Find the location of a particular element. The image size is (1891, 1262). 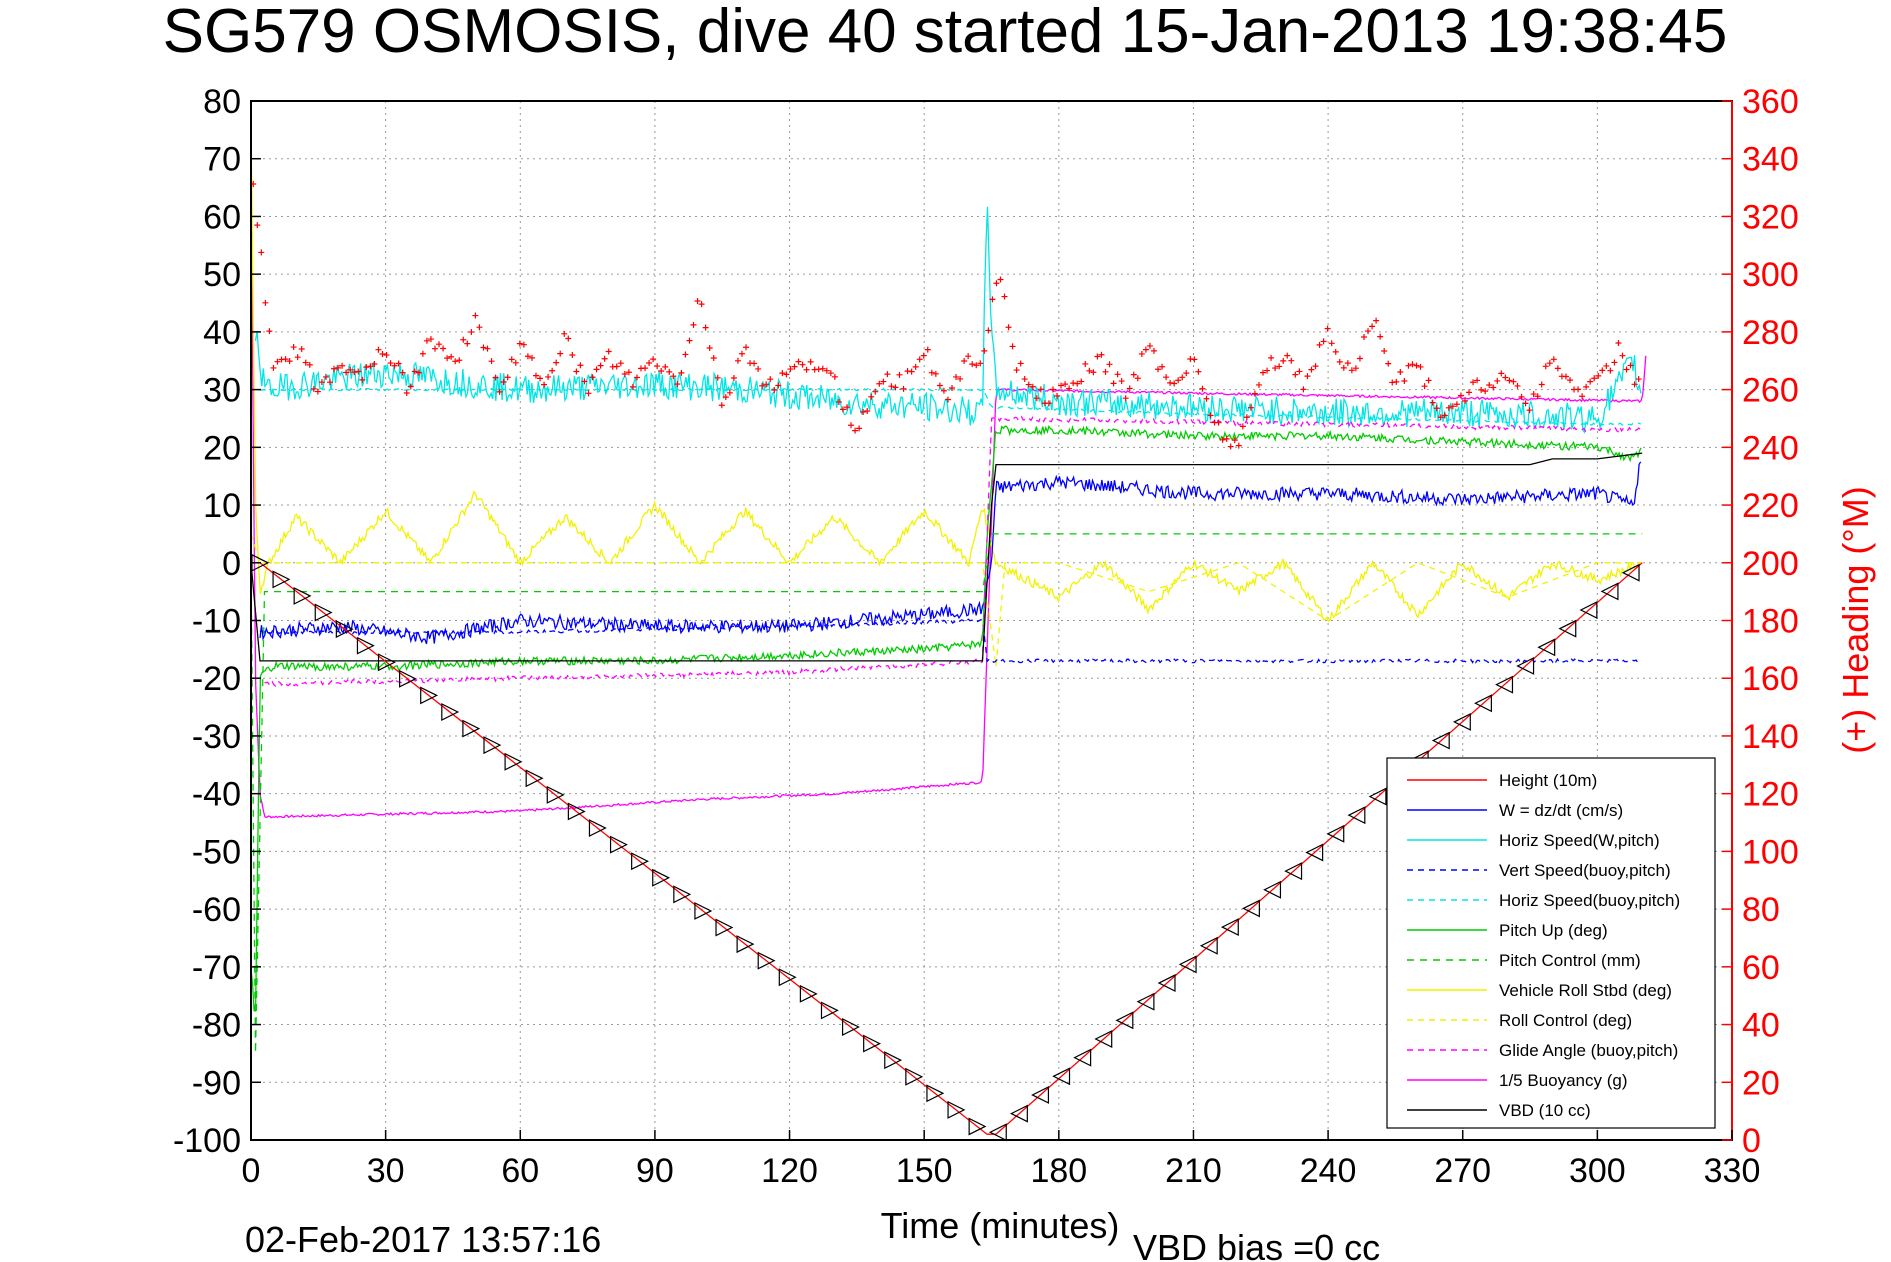

x-tick-label: 60 is located at coordinates (520, 1171).